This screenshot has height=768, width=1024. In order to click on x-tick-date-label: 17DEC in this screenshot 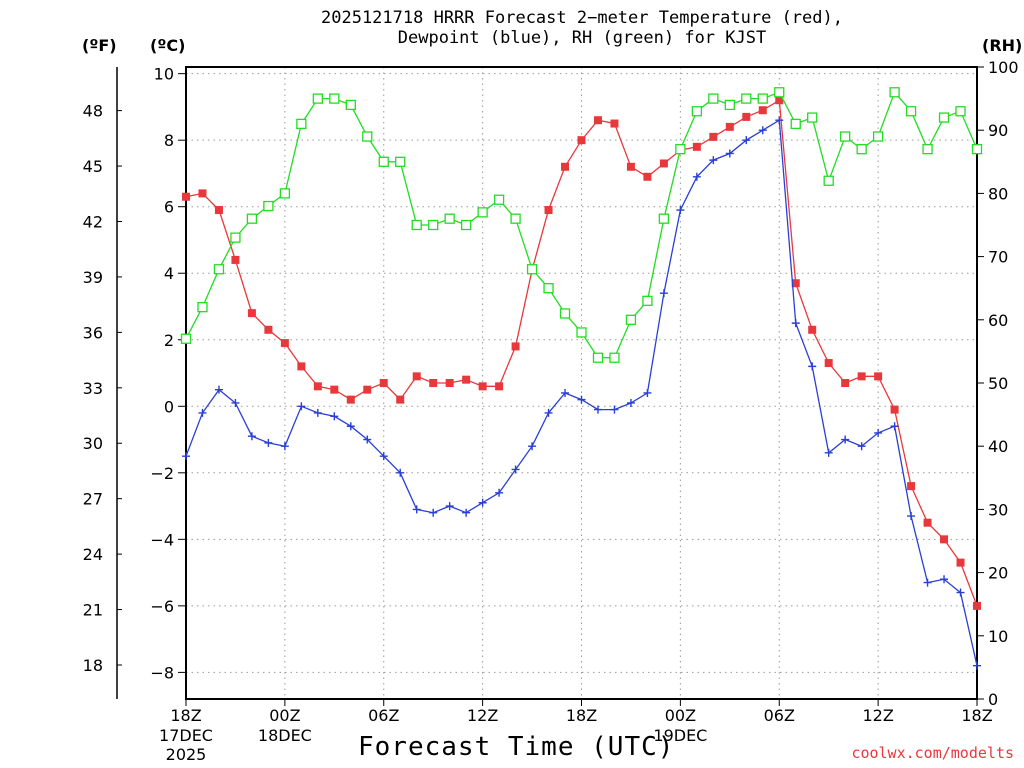, I will do `click(186, 735)`.